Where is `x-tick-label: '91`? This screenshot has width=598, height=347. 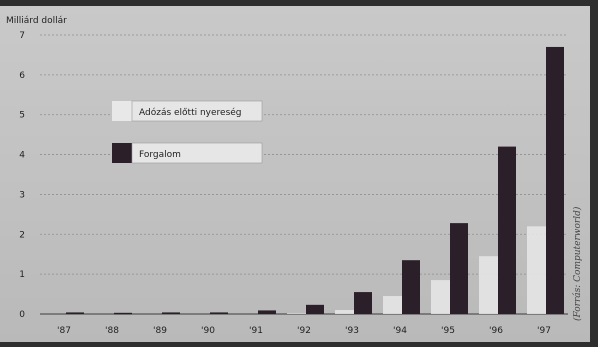 x-tick-label: '91 is located at coordinates (256, 331).